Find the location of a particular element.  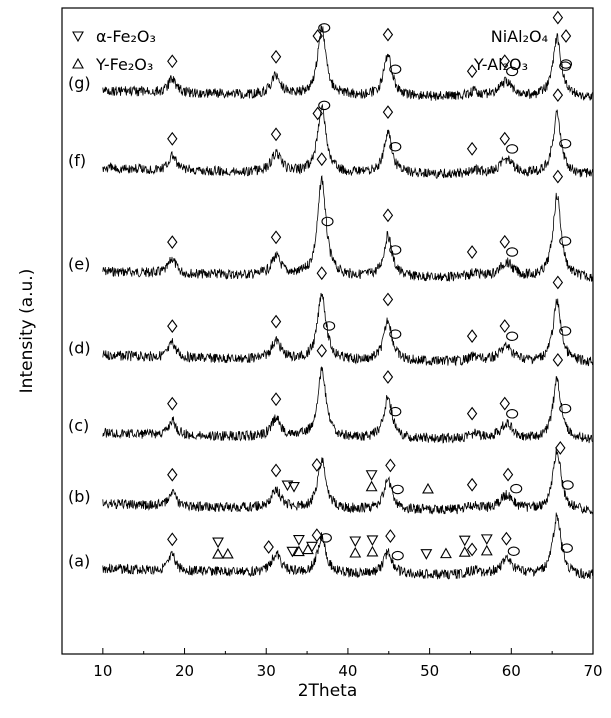

series-label: (f) is located at coordinates (77, 160).